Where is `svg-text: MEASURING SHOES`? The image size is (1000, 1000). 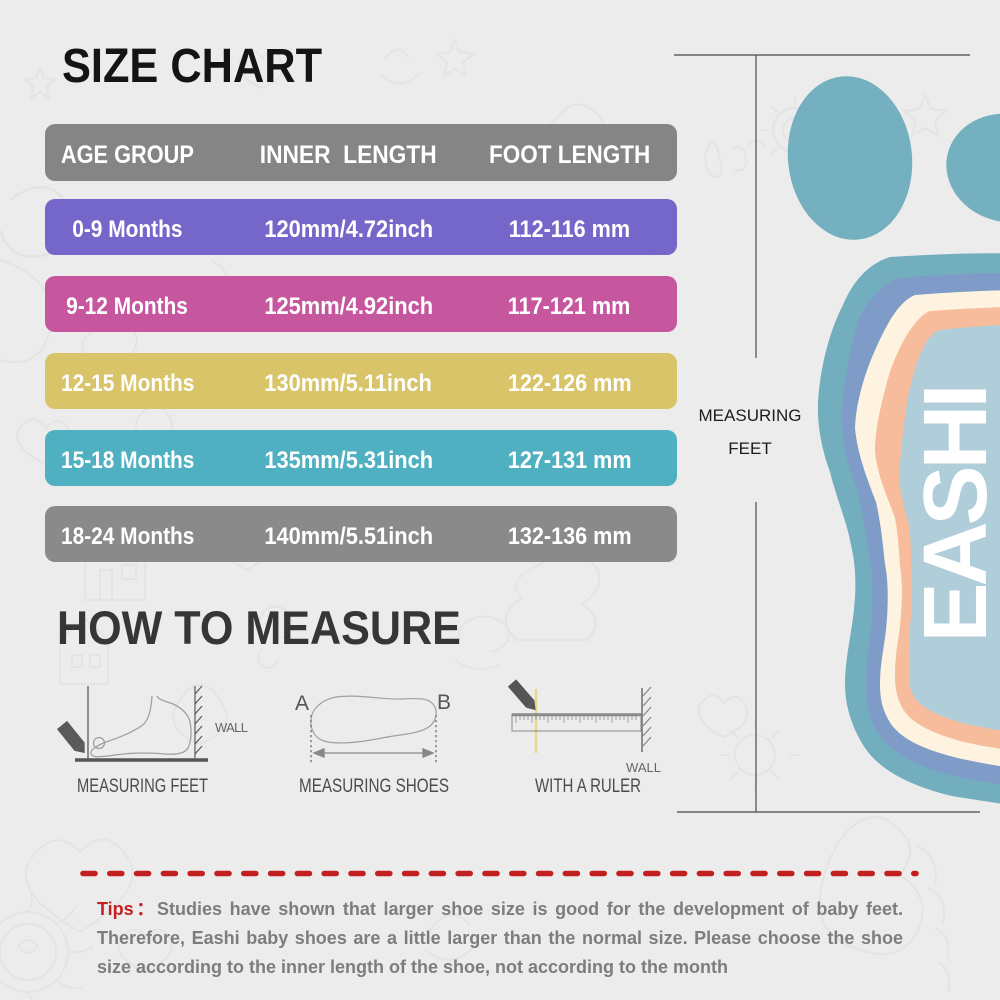
svg-text: MEASURING SHOES is located at coordinates (374, 786).